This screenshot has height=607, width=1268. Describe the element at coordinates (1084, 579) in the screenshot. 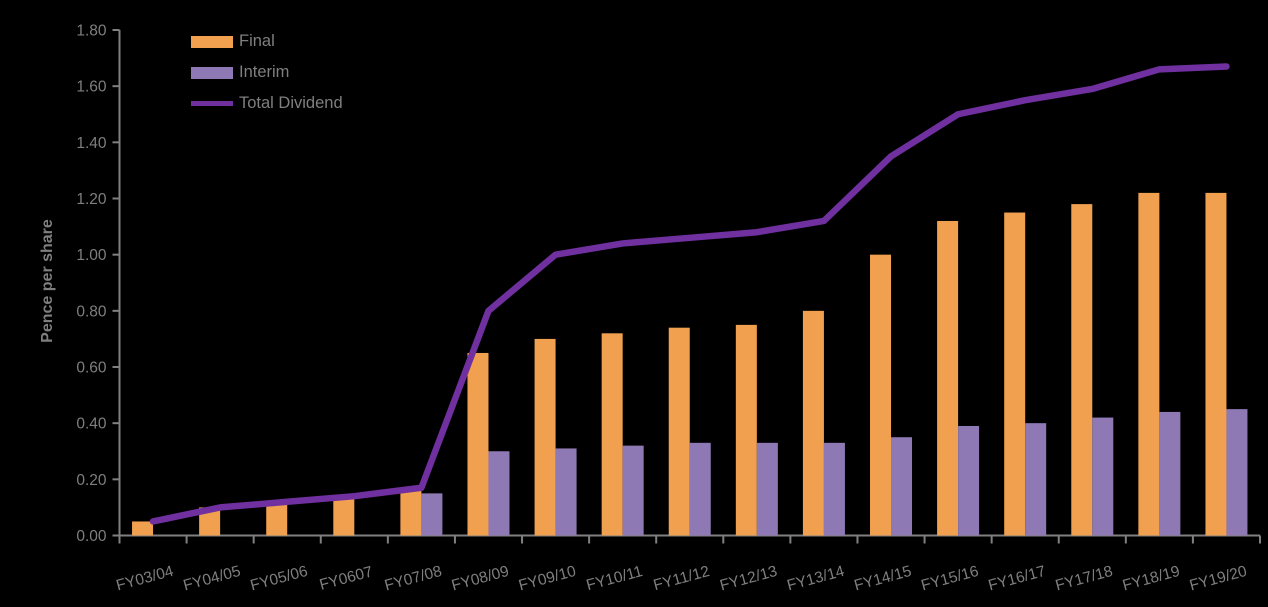

I see `x-tick-label: FY17/18` at that location.